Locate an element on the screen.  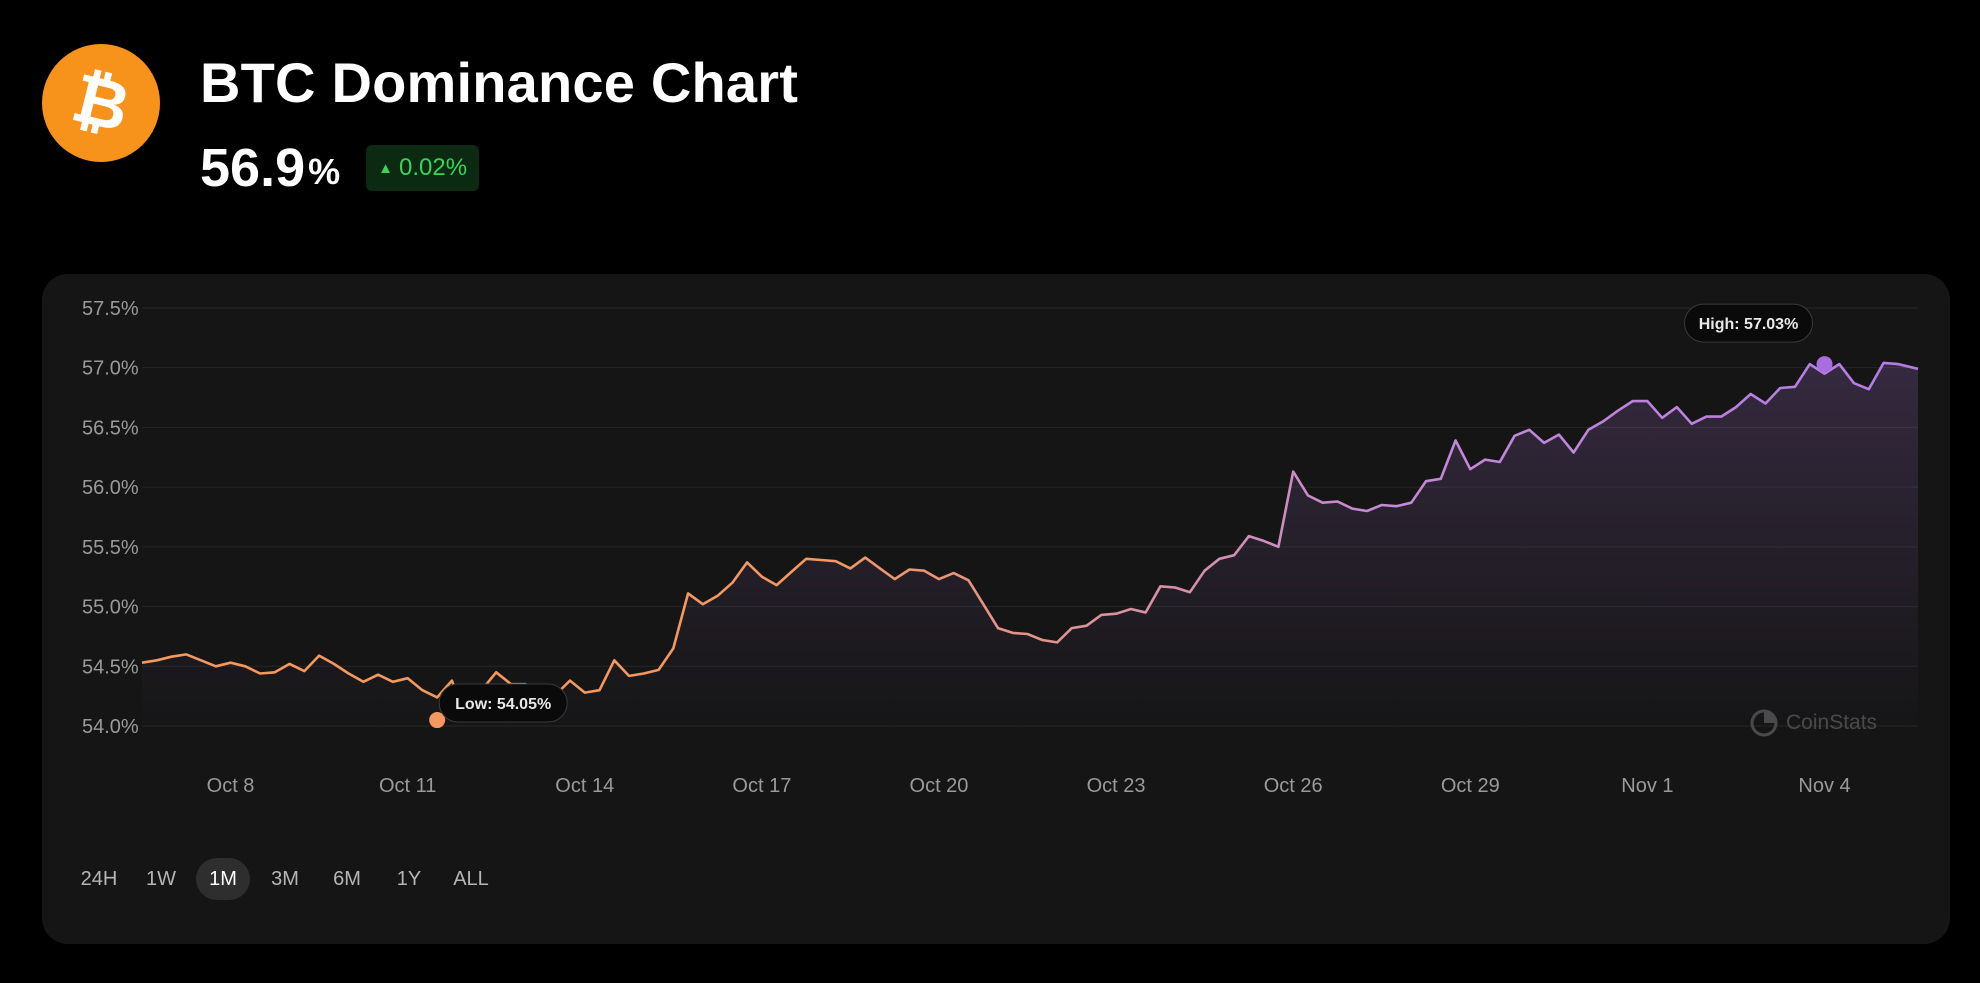
up-arrow-icon: ▲ is located at coordinates (385, 168).